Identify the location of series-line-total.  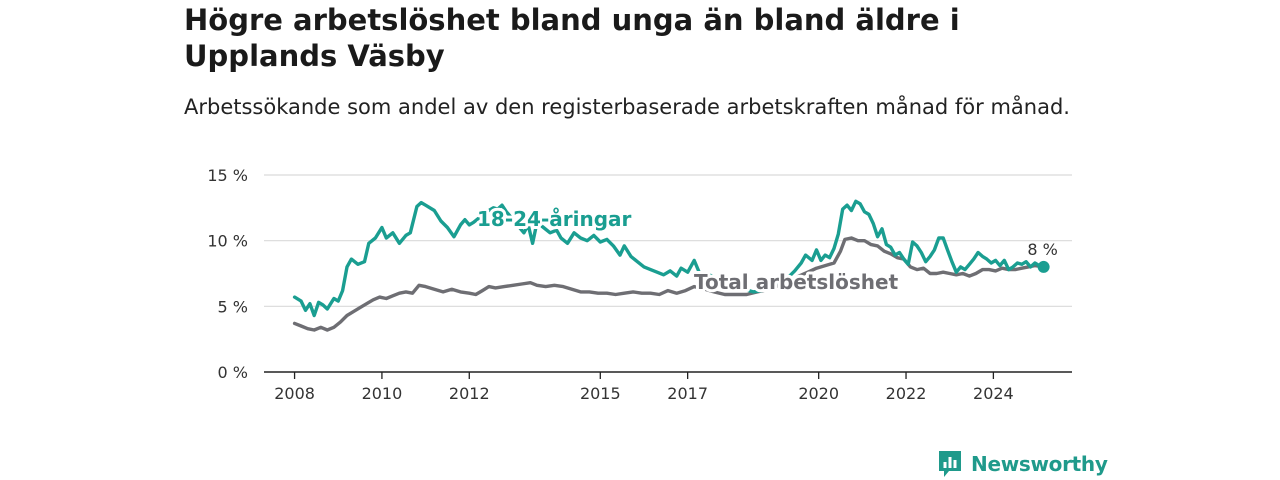
(669, 284).